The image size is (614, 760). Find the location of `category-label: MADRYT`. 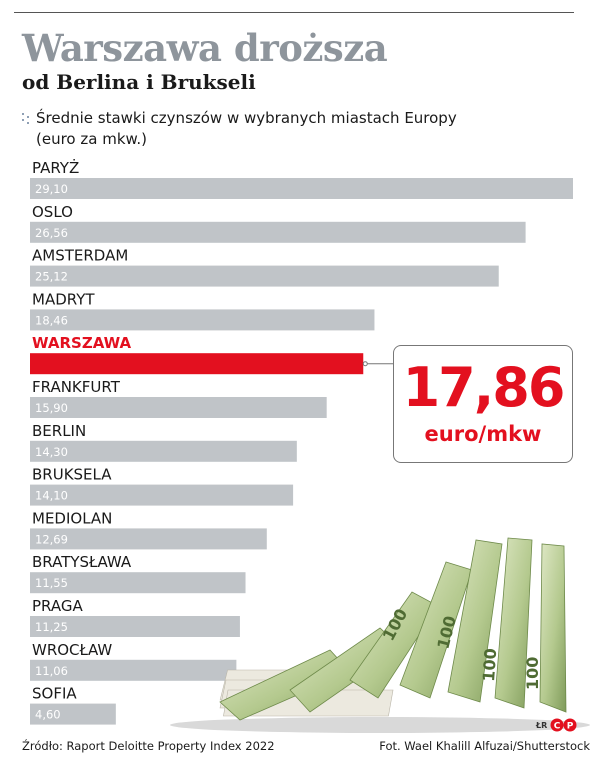

category-label: MADRYT is located at coordinates (63, 299).